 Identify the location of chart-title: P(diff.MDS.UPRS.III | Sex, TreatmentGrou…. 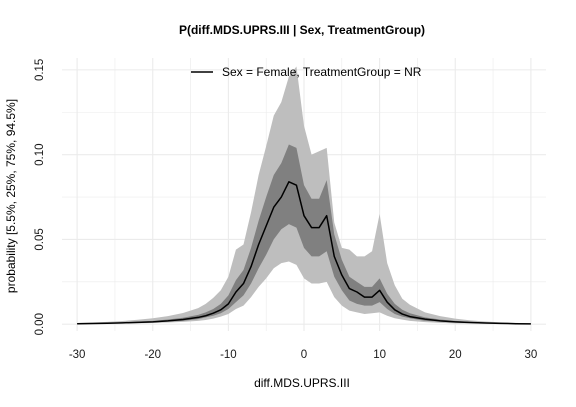
(302, 30).